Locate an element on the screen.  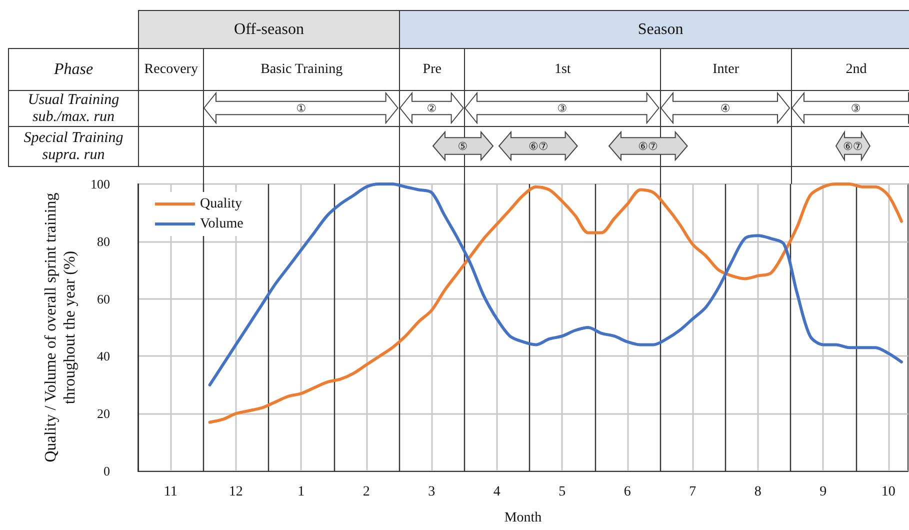
text: Inter is located at coordinates (726, 69).